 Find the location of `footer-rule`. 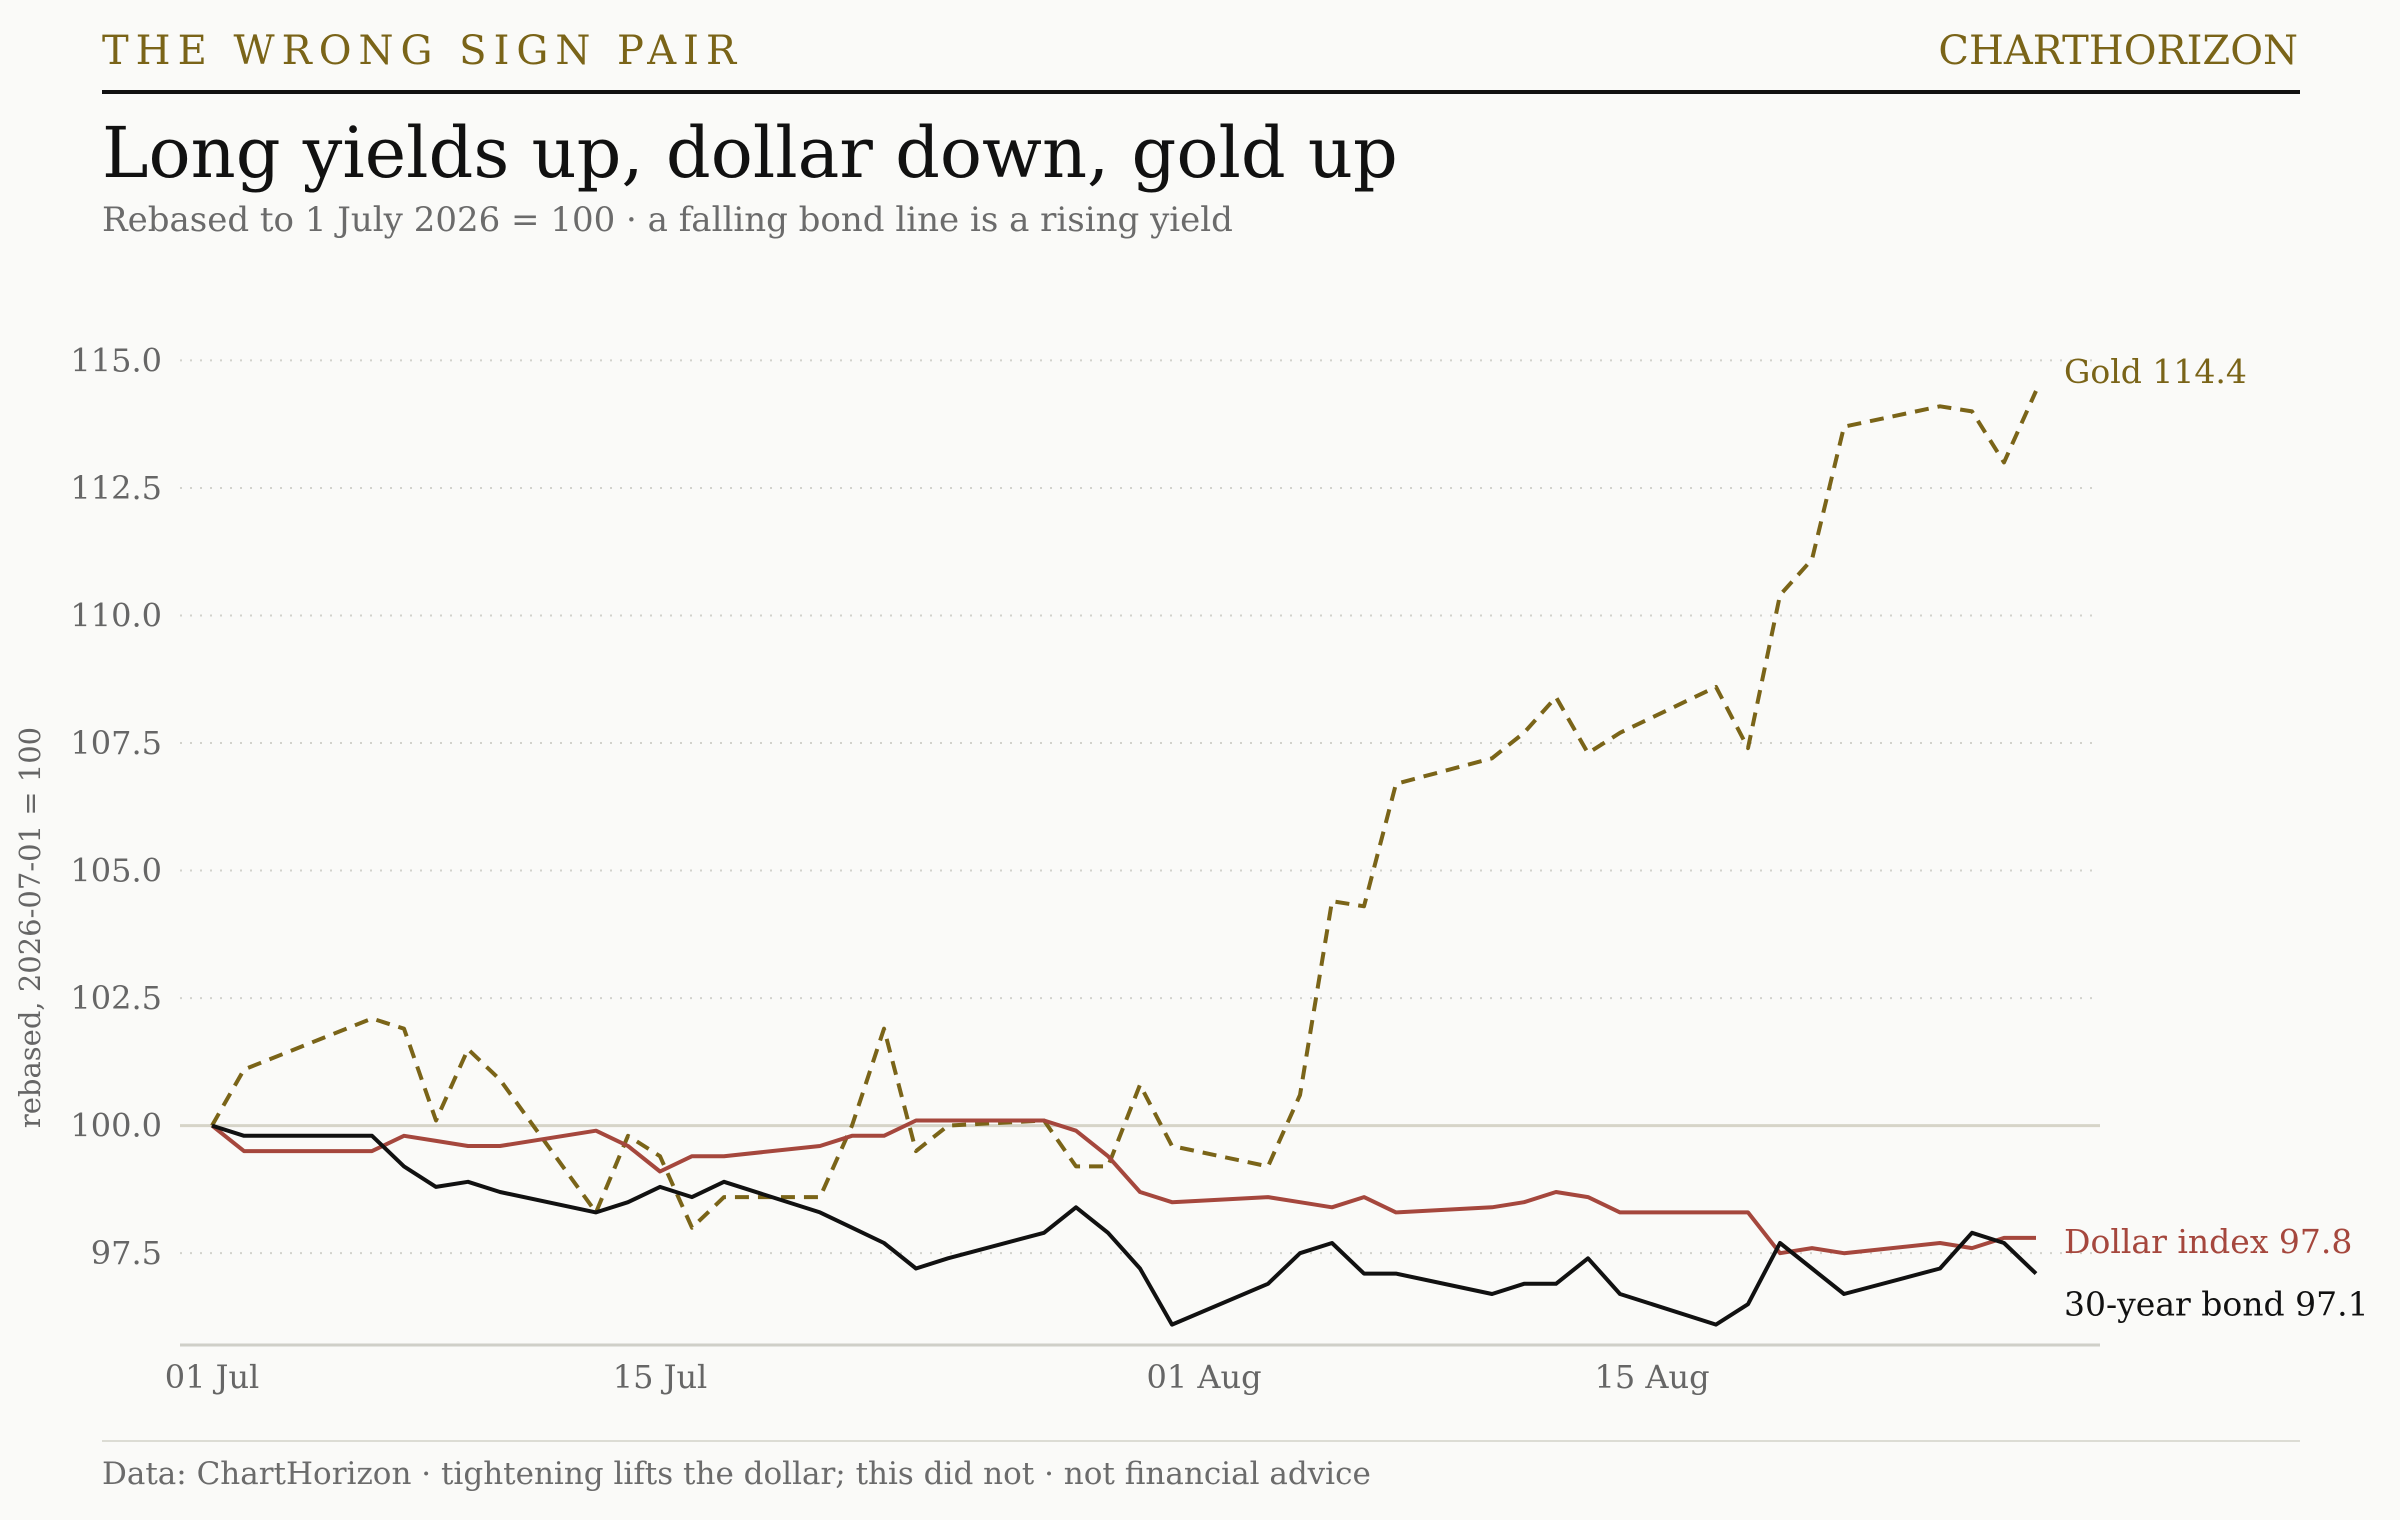

footer-rule is located at coordinates (1201, 1441).